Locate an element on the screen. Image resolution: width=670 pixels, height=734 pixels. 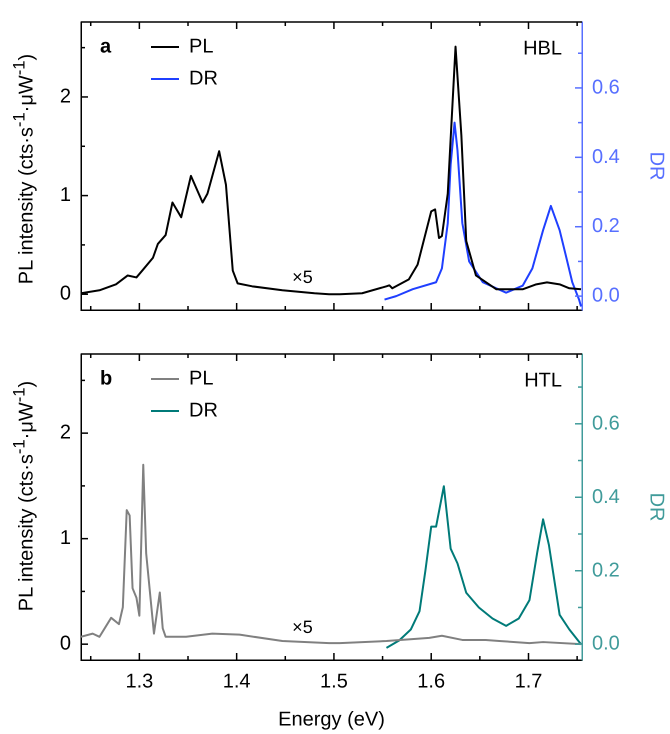
x-tick-label: 1.7 is located at coordinates (528, 681).